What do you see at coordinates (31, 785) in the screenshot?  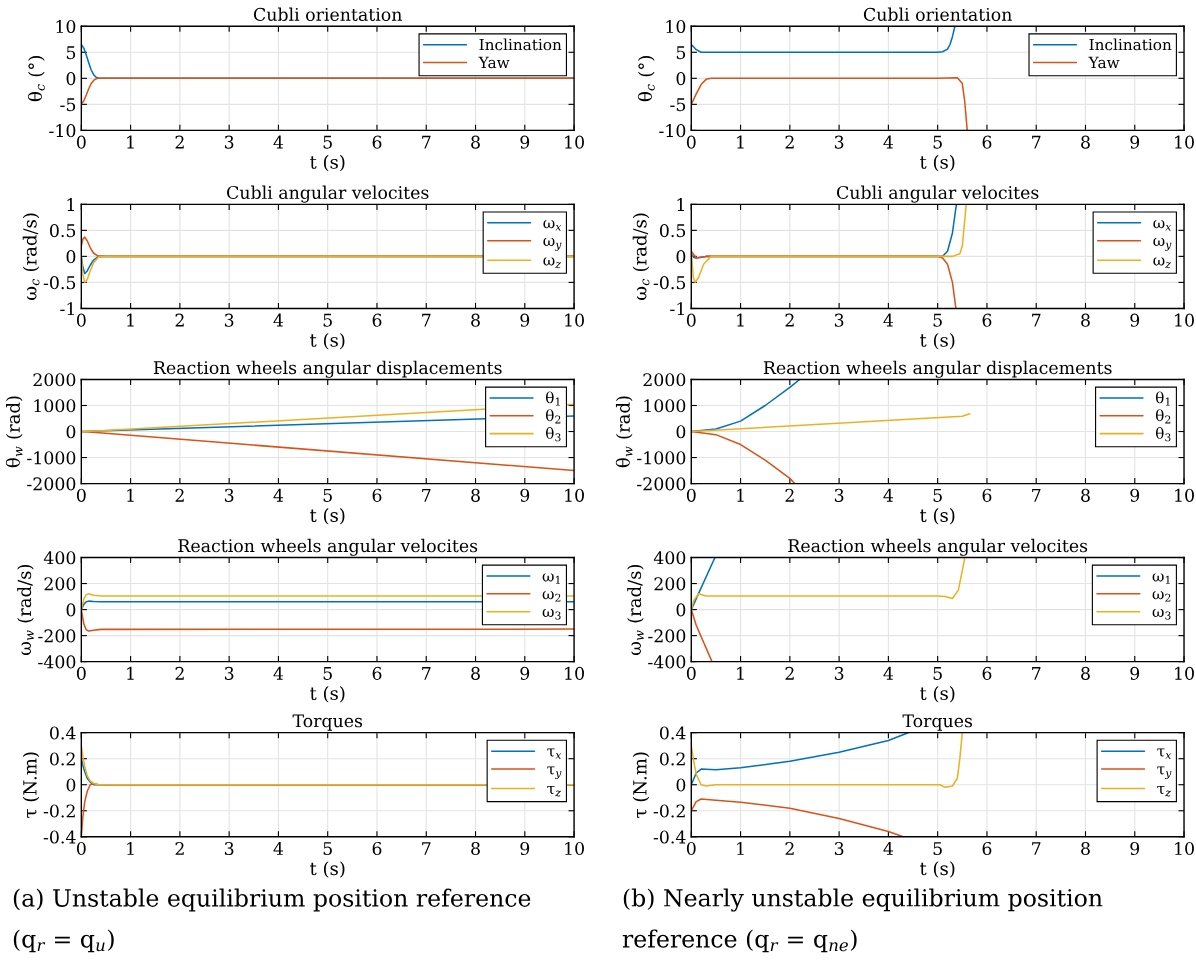 I see `y-axis-title: τ (N.m)` at bounding box center [31, 785].